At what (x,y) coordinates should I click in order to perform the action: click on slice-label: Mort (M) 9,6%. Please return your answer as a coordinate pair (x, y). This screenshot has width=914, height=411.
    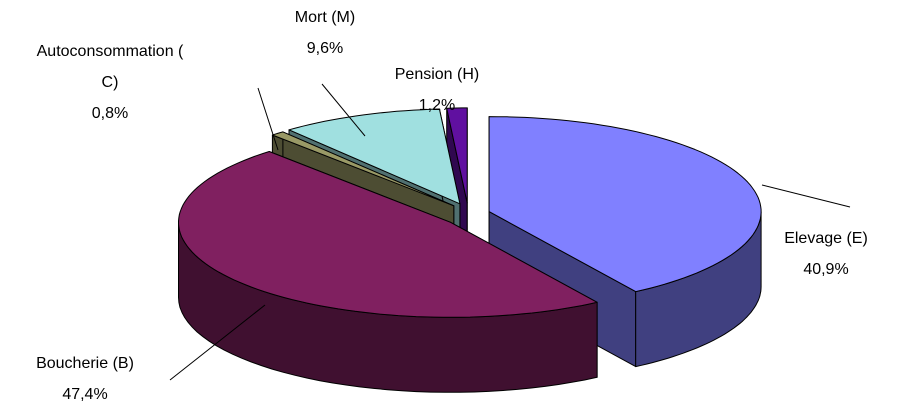
    Looking at the image, I should click on (325, 33).